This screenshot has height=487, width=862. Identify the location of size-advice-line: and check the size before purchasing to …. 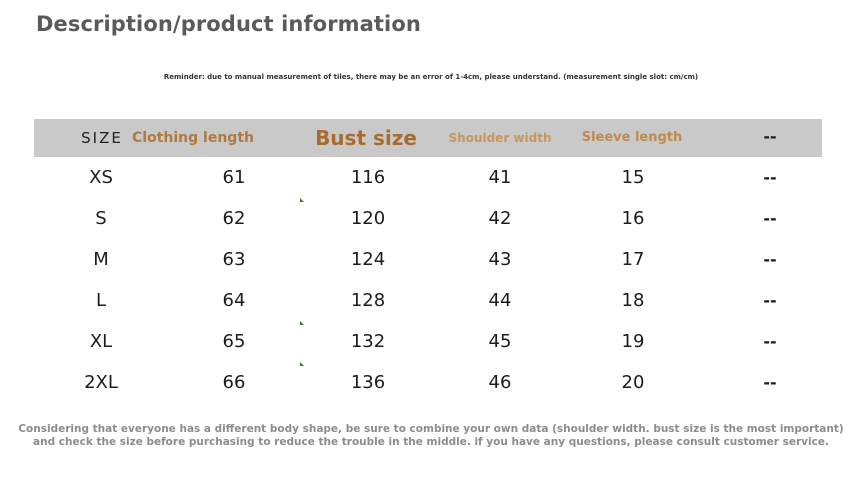
(431, 442).